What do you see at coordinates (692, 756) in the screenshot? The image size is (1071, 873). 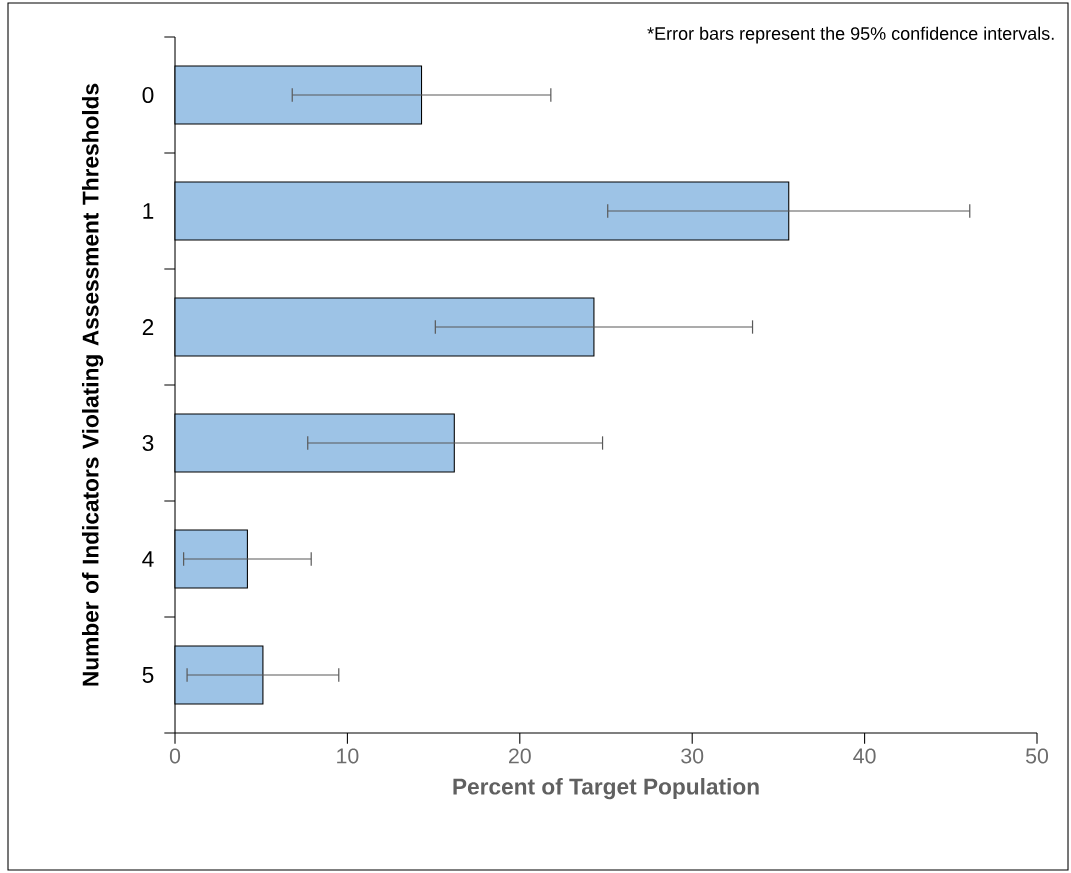 I see `x-tick-label: 30` at bounding box center [692, 756].